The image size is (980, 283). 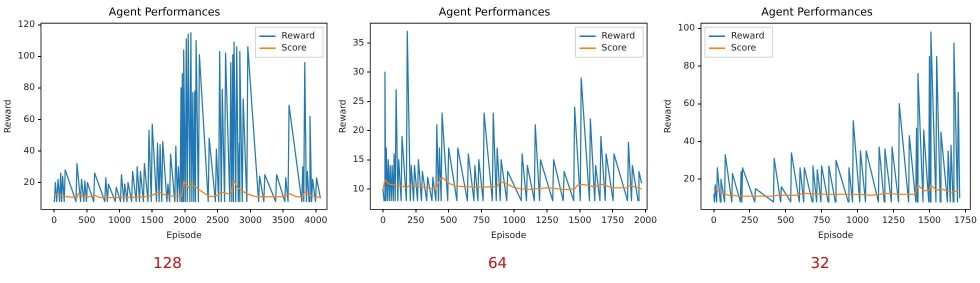 What do you see at coordinates (358, 43) in the screenshot?
I see `y-tick-label: 35` at bounding box center [358, 43].